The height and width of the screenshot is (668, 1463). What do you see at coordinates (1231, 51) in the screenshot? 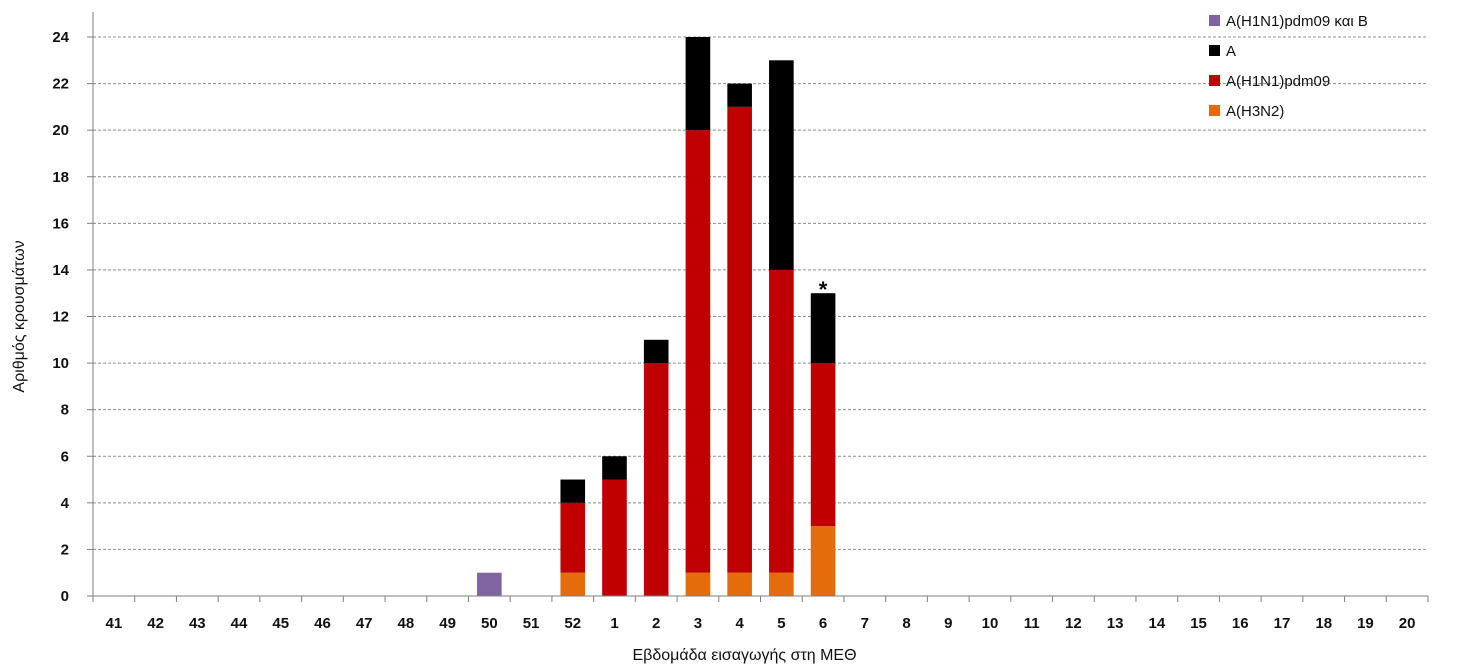
I see `legend-label: A` at bounding box center [1231, 51].